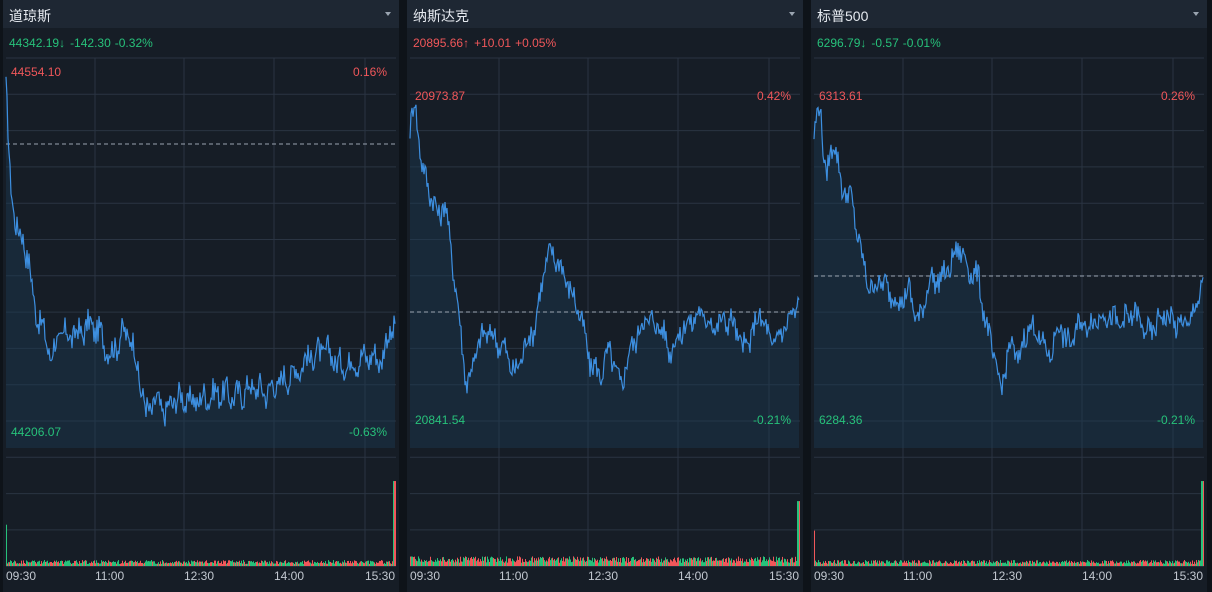  Describe the element at coordinates (605, 14) in the screenshot. I see `panel-header: 纳斯达克` at that location.